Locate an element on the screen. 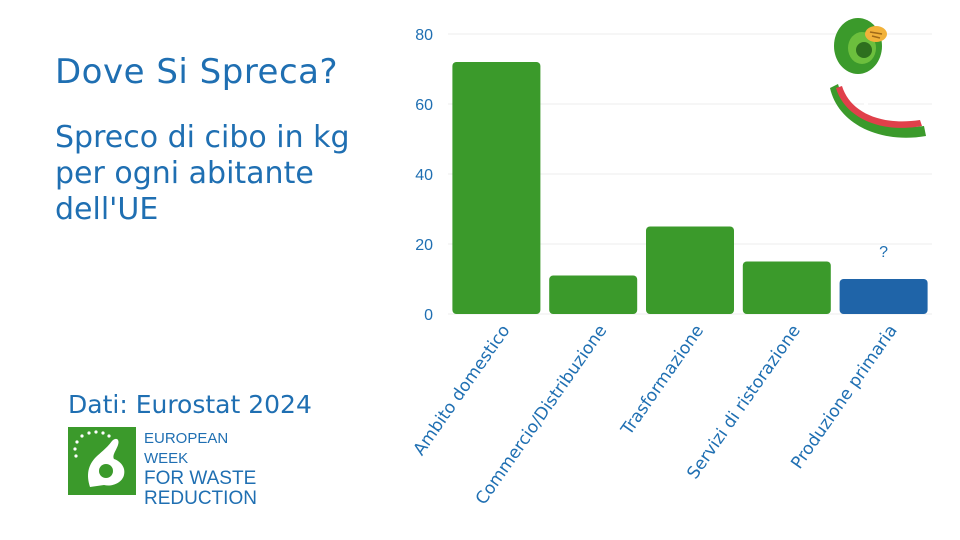  ewwr-logo: EUROPEAN WEEK FOR WASTE REDUCTION is located at coordinates (168, 468).